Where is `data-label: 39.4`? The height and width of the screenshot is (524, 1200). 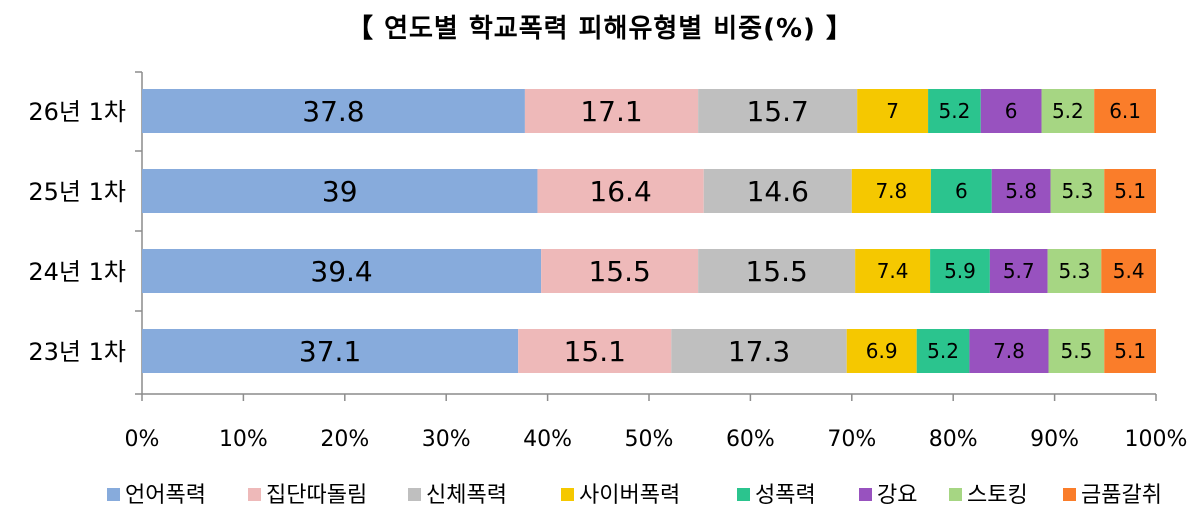 data-label: 39.4 is located at coordinates (341, 271).